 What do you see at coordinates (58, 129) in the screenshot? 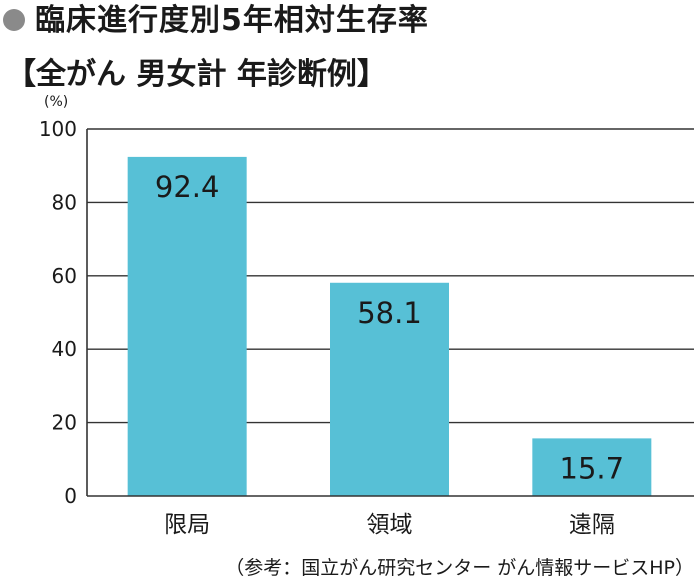
I see `y-tick-label: 100` at bounding box center [58, 129].